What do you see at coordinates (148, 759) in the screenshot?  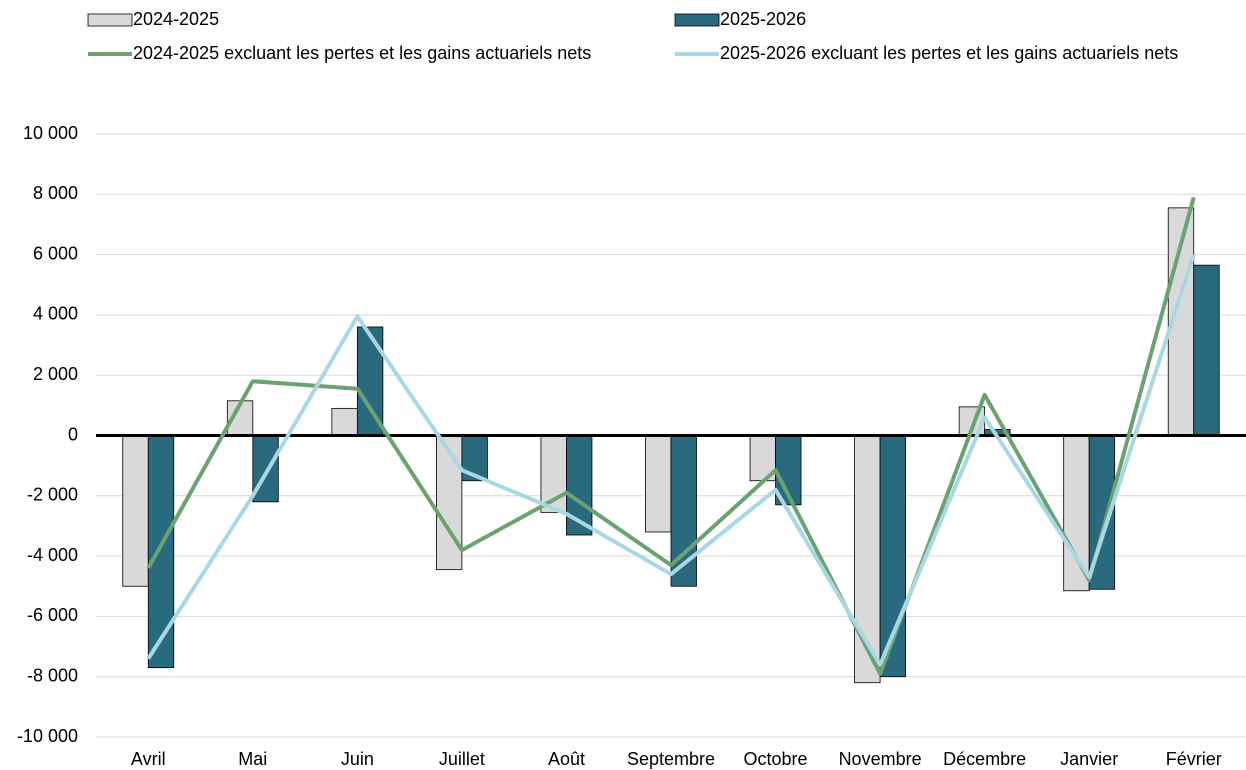 I see `x-tick-label: Avril` at bounding box center [148, 759].